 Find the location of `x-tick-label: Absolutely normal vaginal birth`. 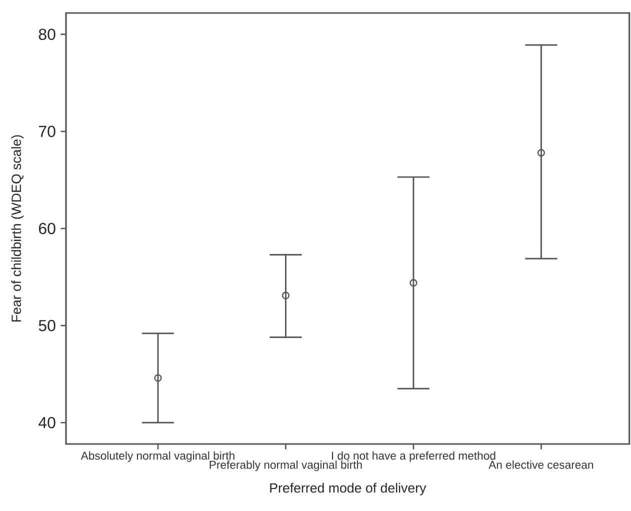

x-tick-label: Absolutely normal vaginal birth is located at coordinates (157, 456).